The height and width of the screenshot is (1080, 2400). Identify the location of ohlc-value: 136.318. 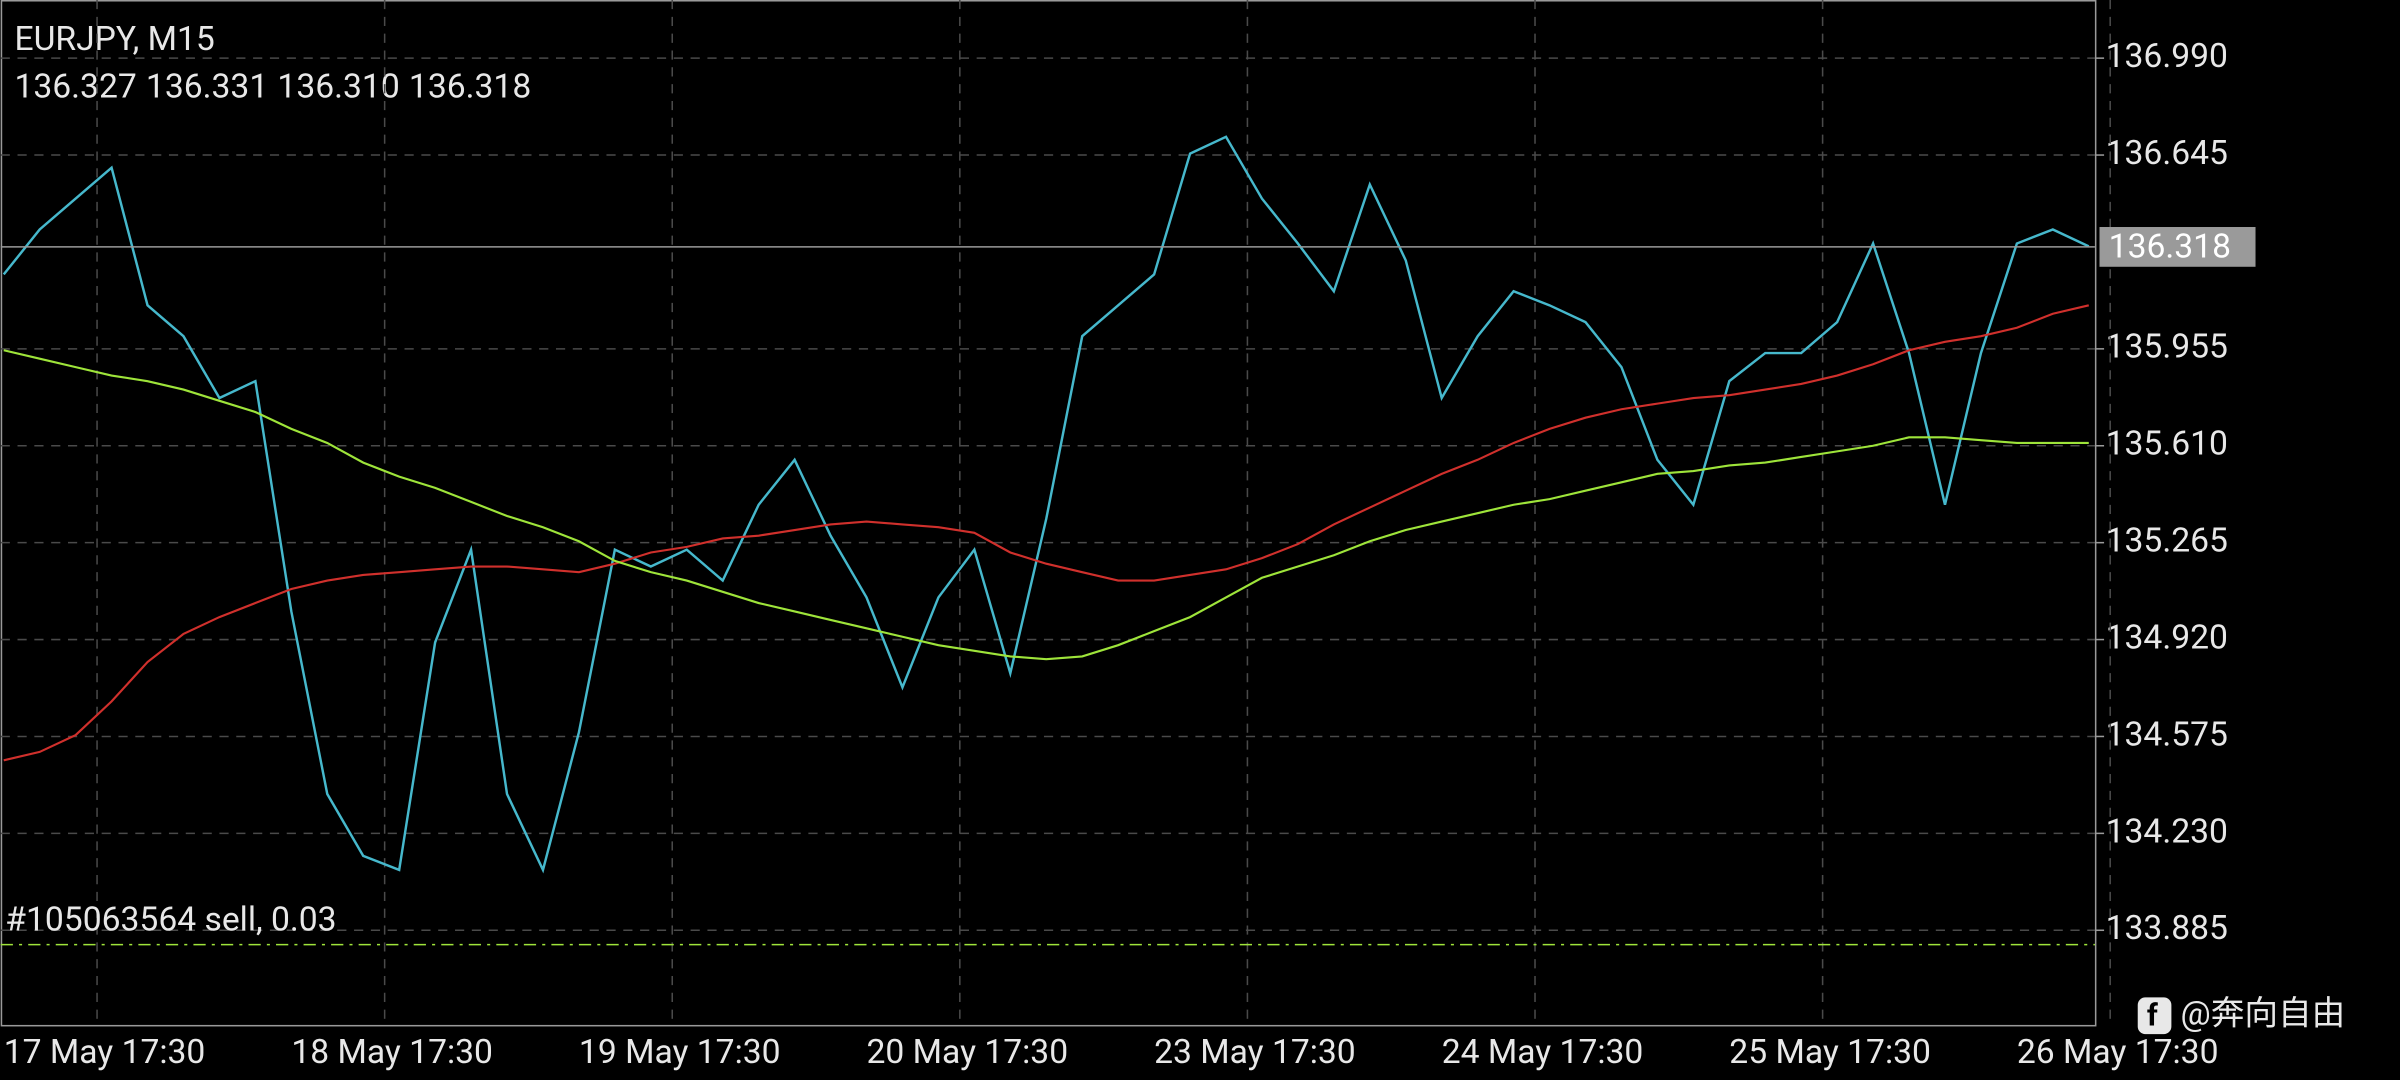
(470, 87).